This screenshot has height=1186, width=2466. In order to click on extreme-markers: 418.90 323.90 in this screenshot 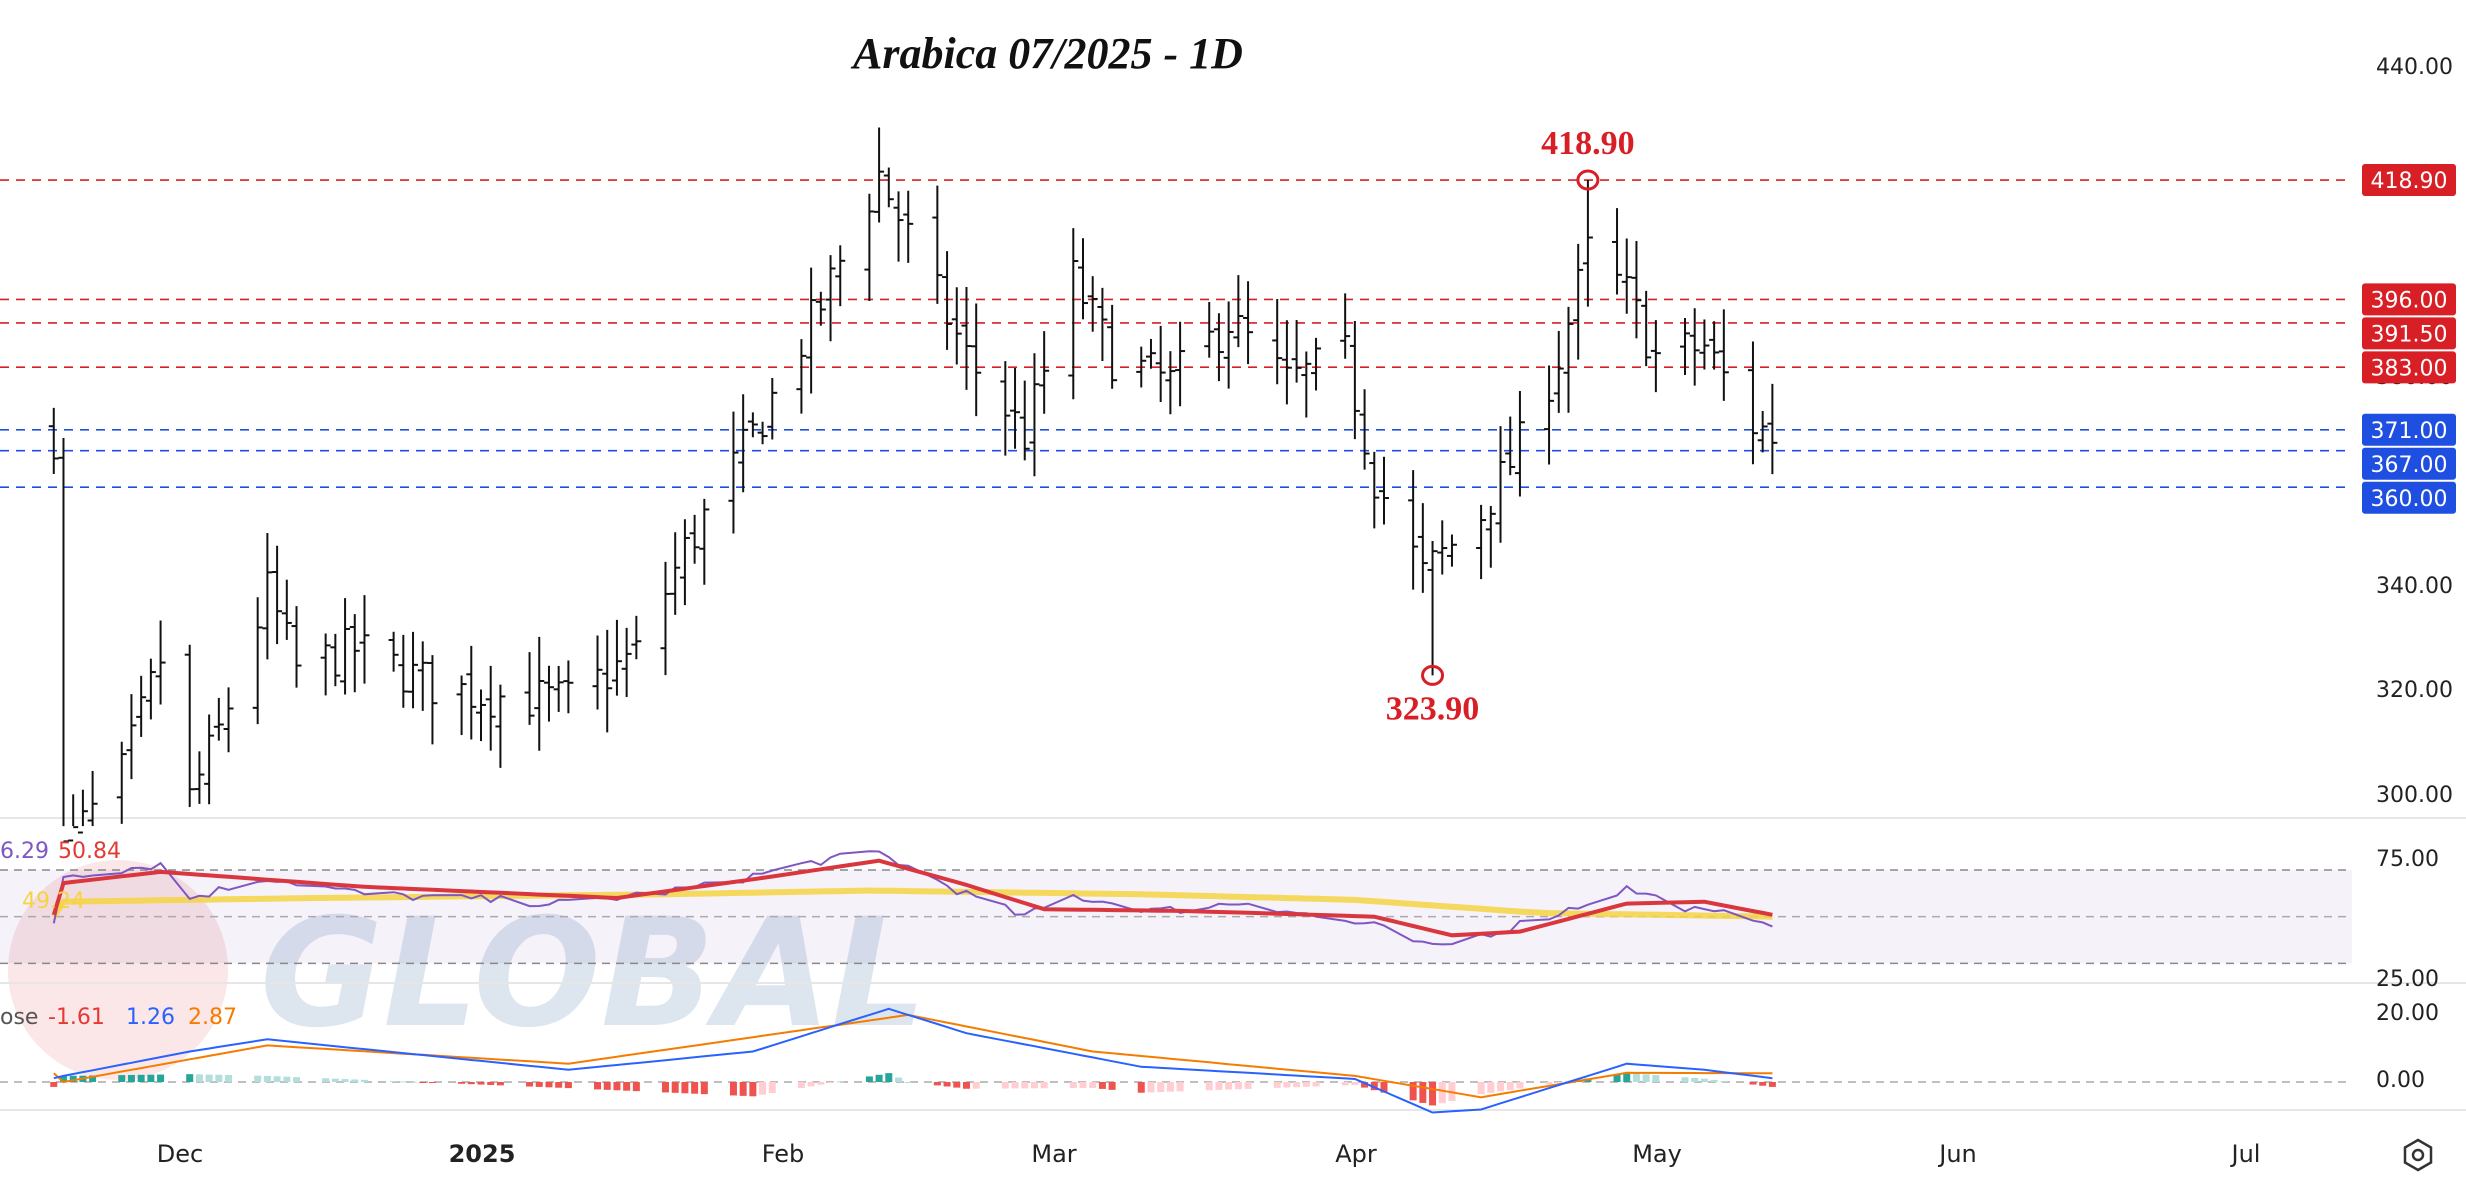, I will do `click(1510, 426)`.